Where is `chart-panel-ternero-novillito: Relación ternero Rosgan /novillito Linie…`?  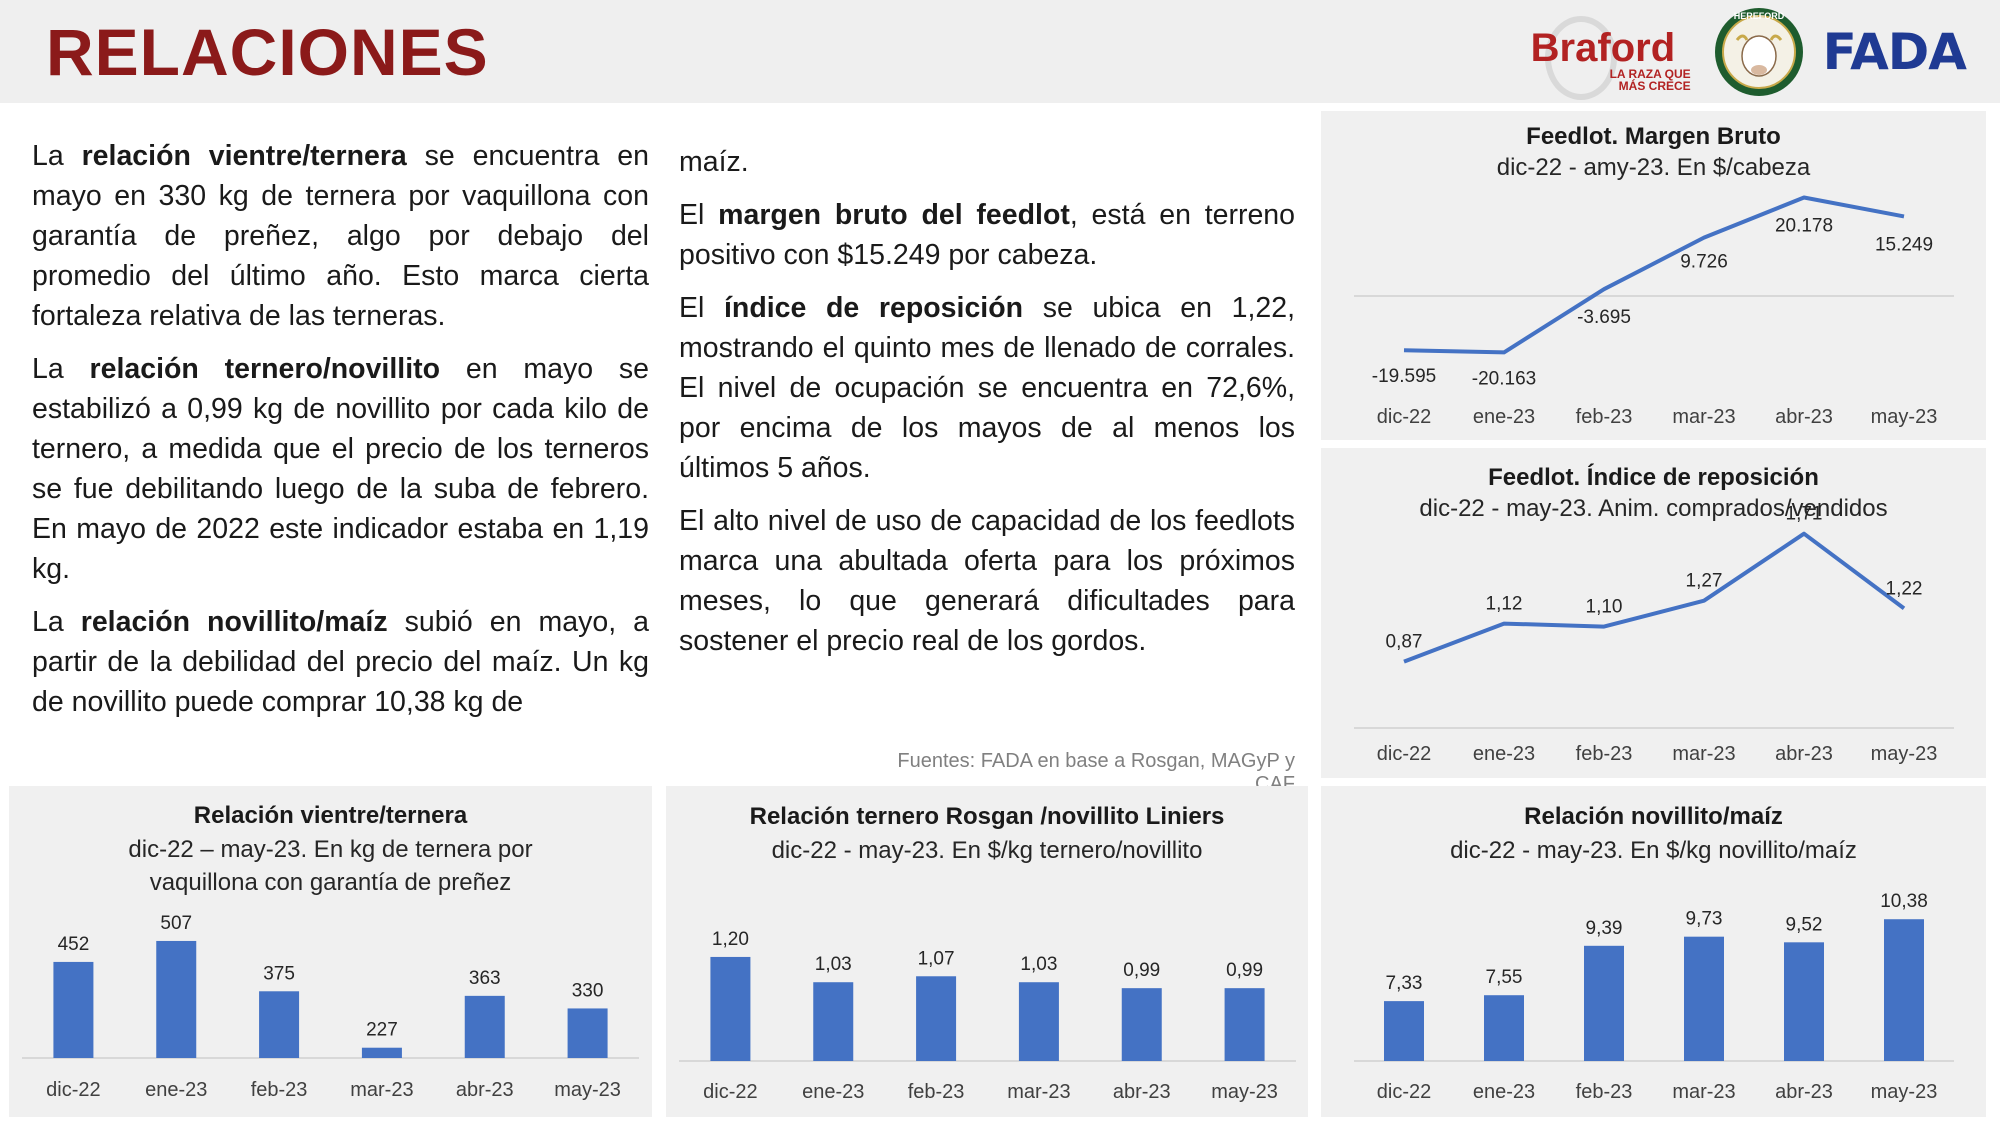 chart-panel-ternero-novillito: Relación ternero Rosgan /novillito Linie… is located at coordinates (987, 951).